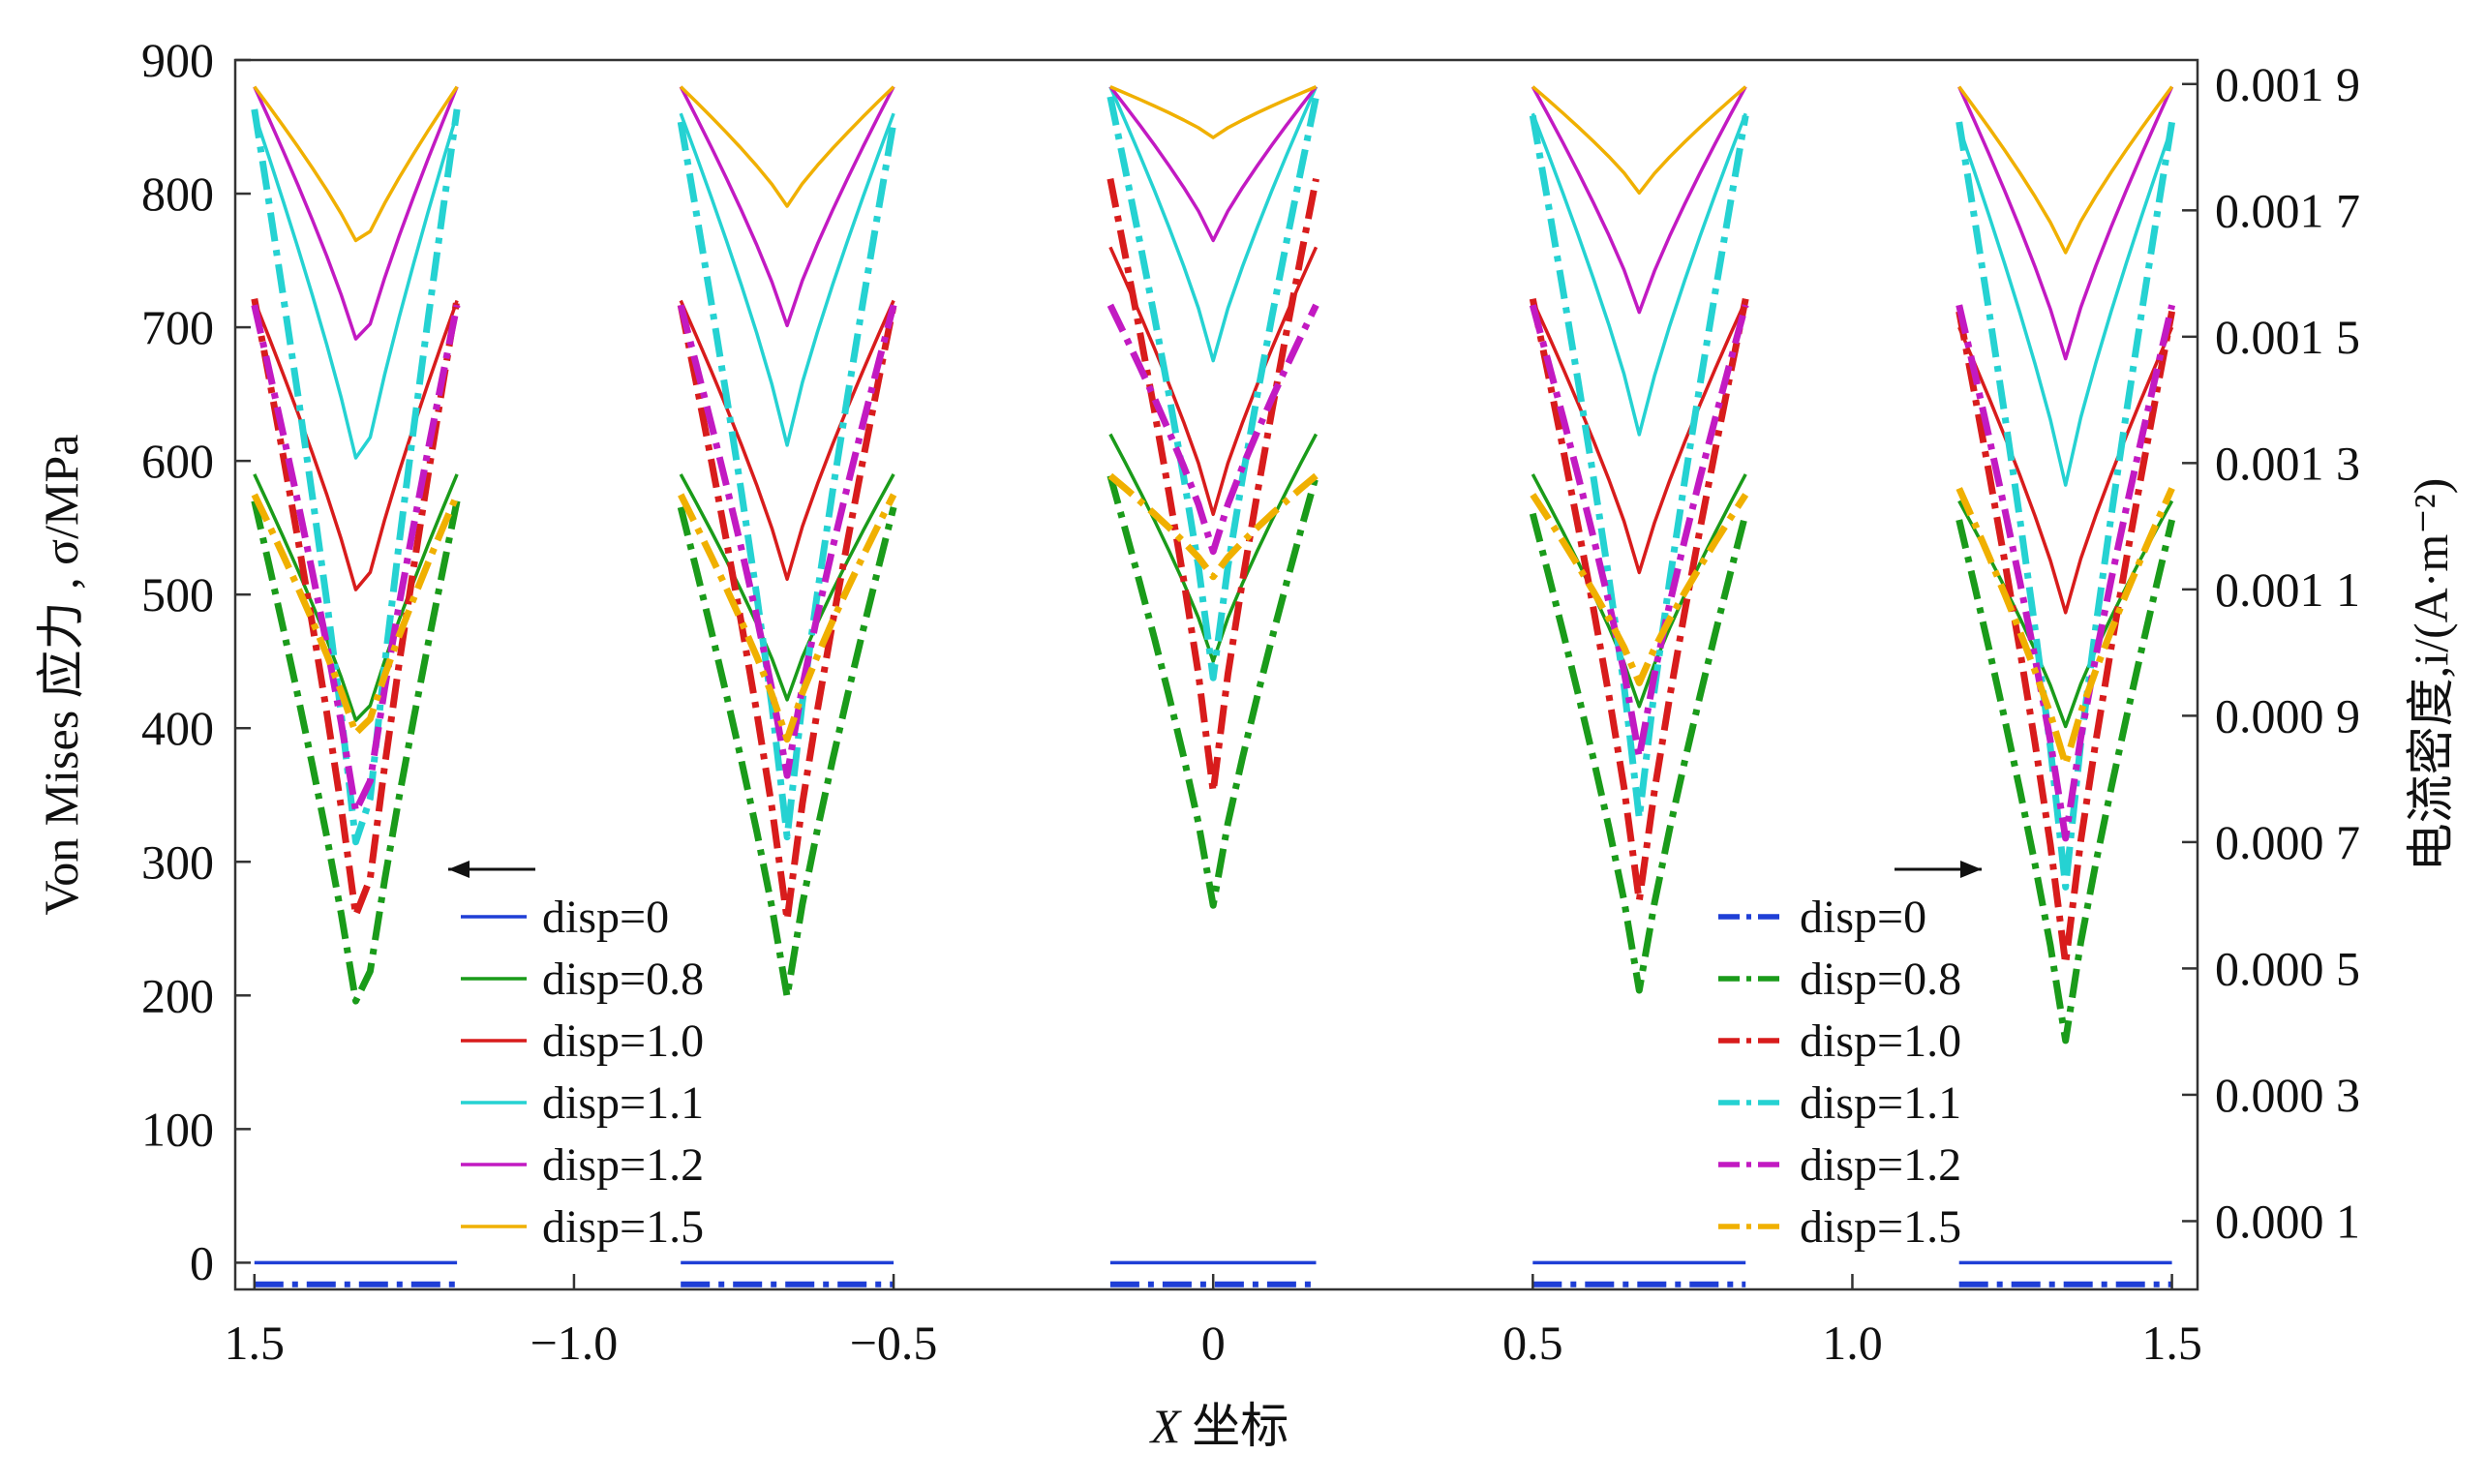 The image size is (2486, 1484). I want to click on y-tick-label: 100, so click(177, 1129).